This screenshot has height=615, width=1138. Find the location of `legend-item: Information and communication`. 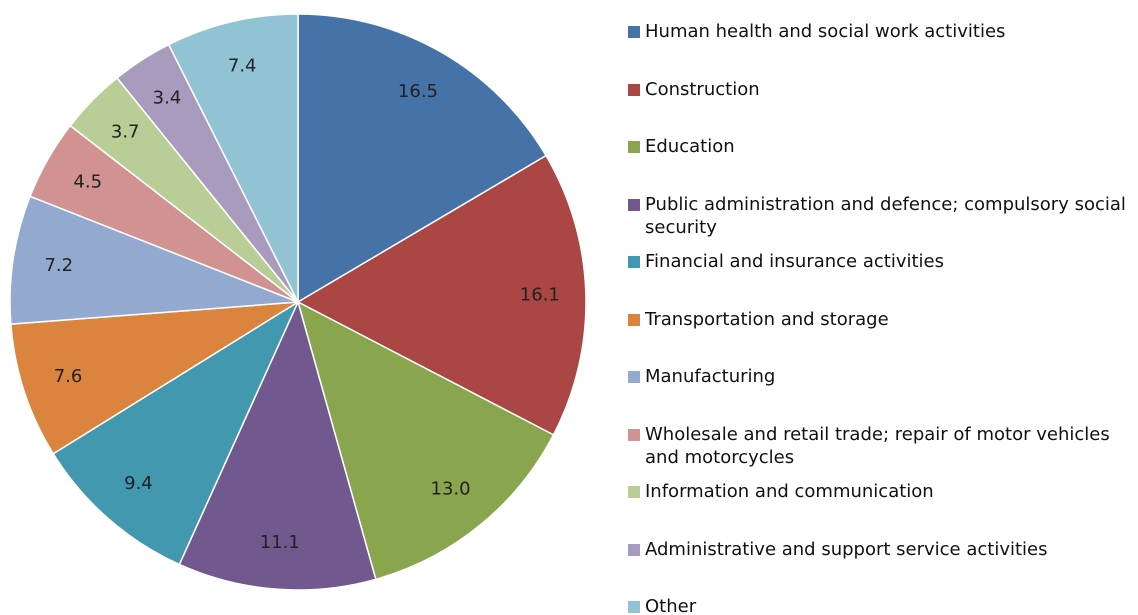

legend-item: Information and communication is located at coordinates (883, 491).